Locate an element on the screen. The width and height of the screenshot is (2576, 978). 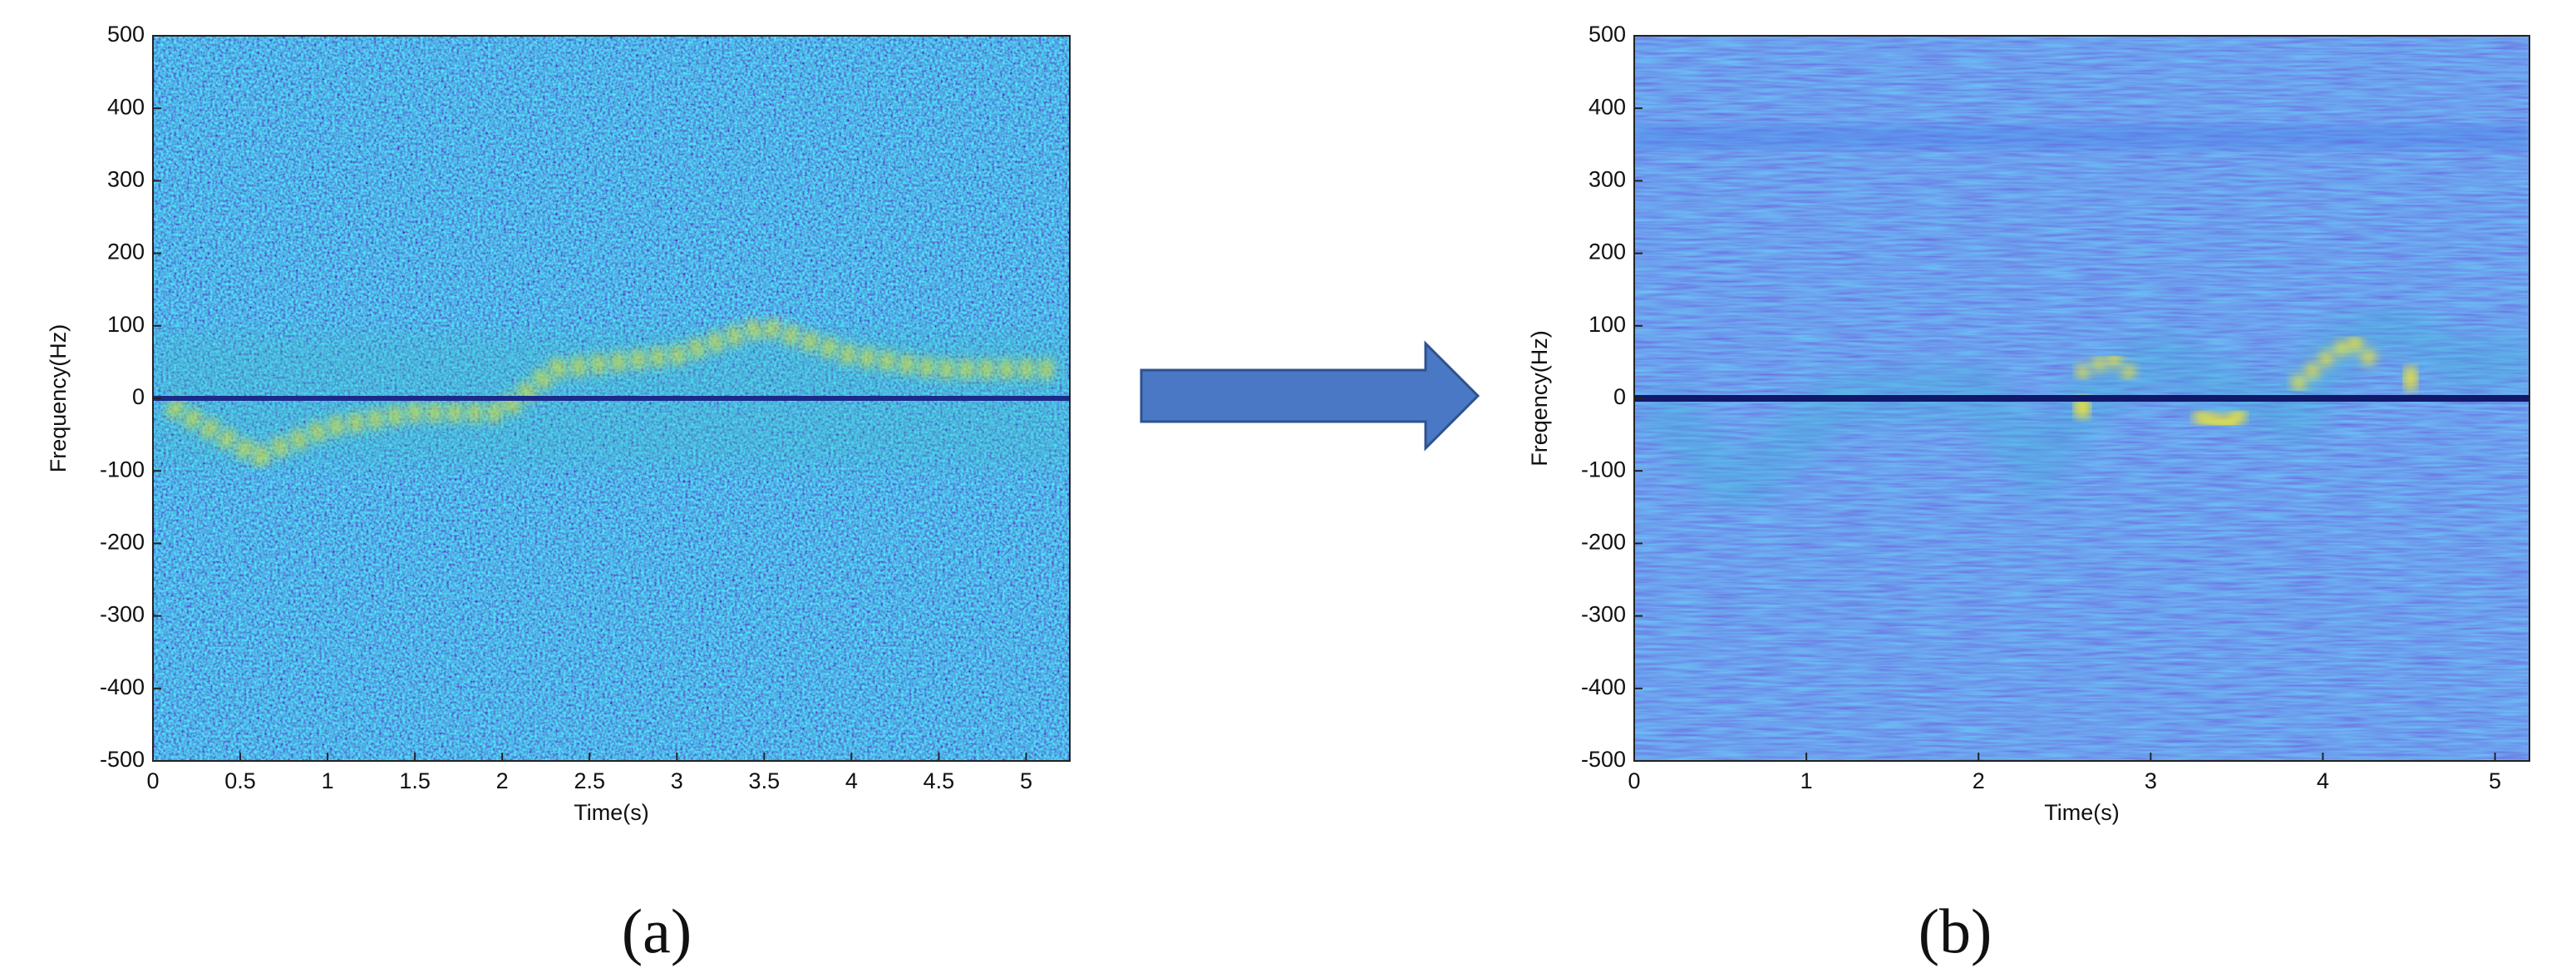
x-tick-label: 1.5 is located at coordinates (415, 780).